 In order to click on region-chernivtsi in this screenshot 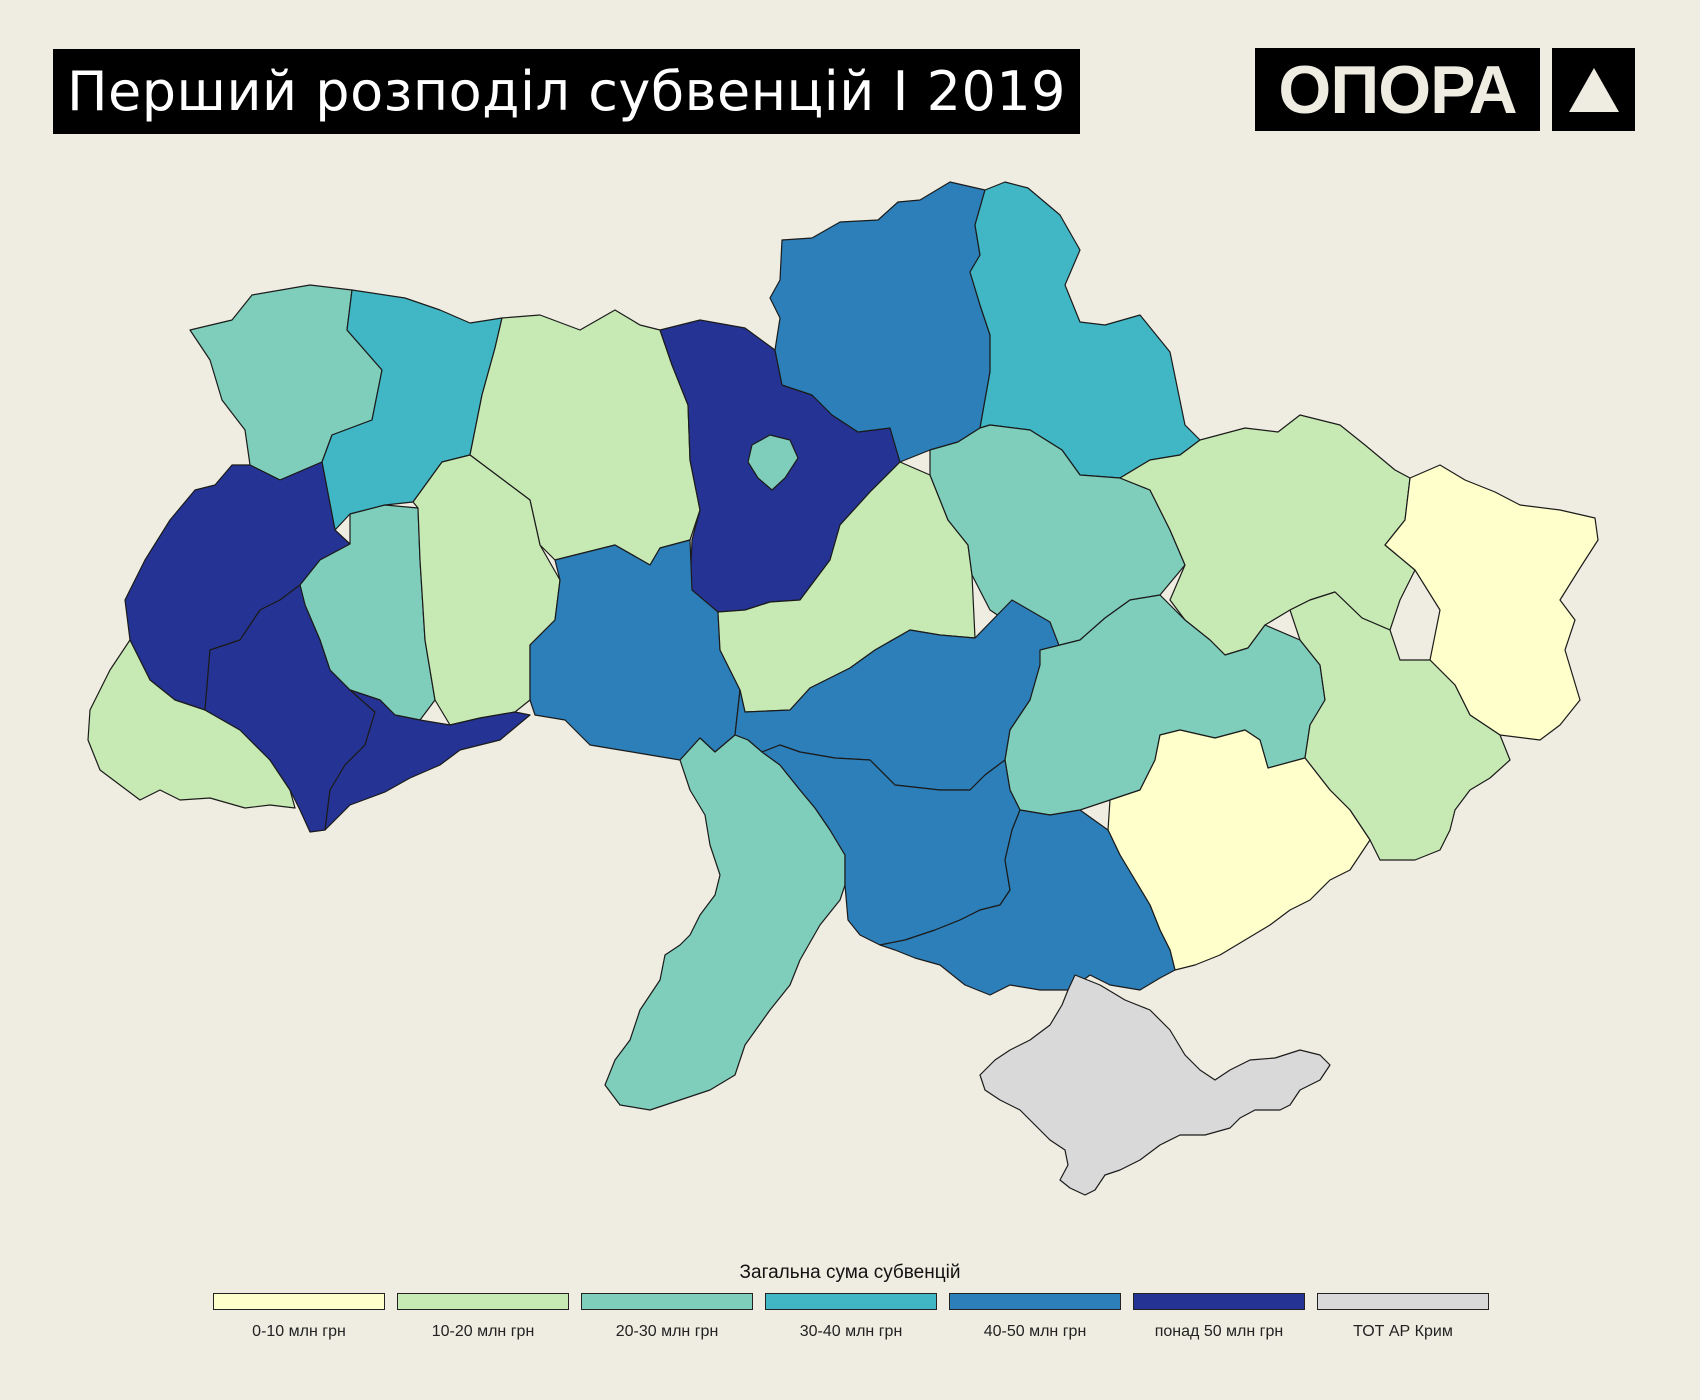, I will do `click(427, 760)`.